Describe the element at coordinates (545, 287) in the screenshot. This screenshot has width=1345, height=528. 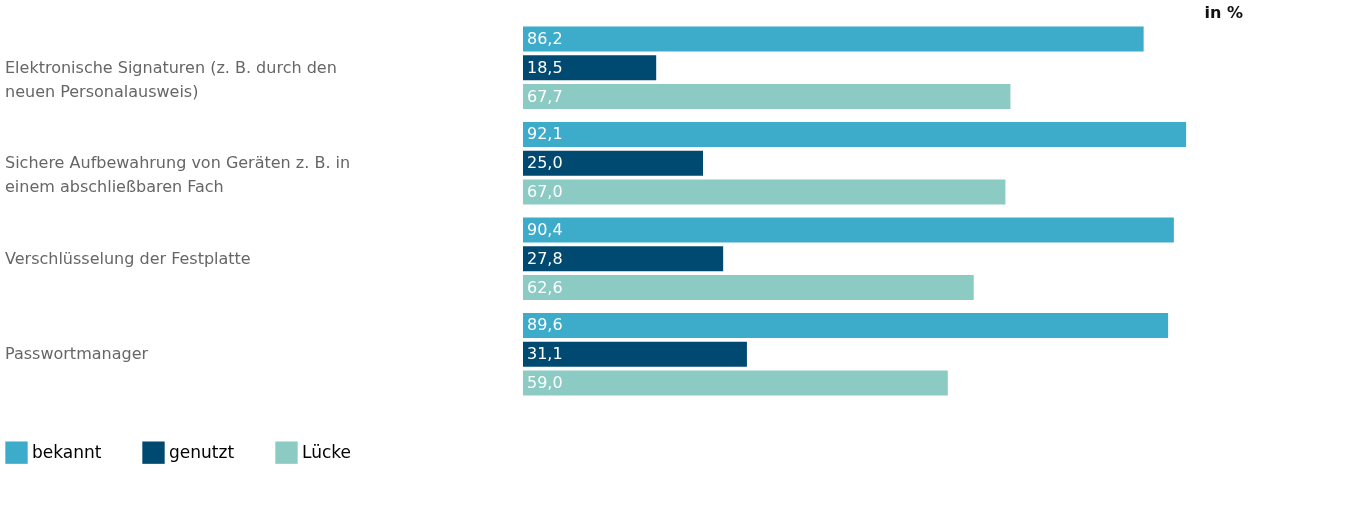
I see `data-label: 62,6` at that location.